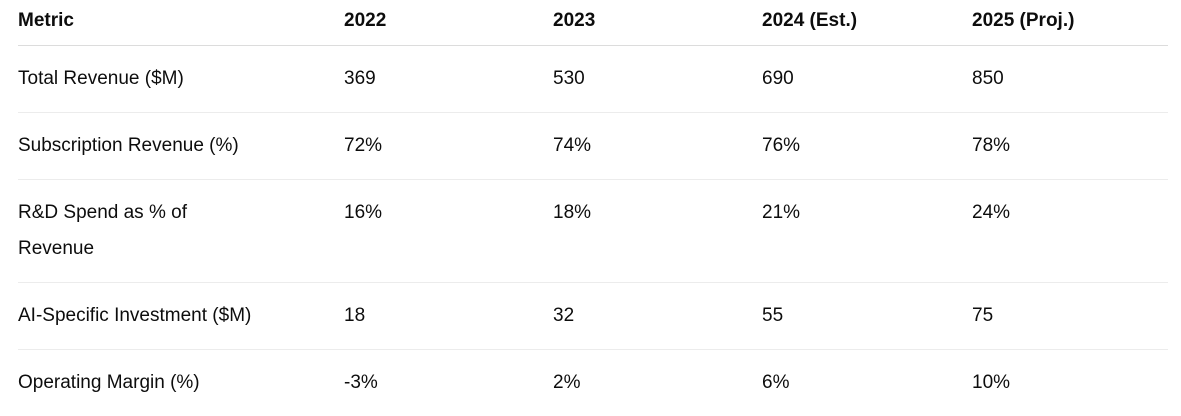 This screenshot has height=416, width=1181. Describe the element at coordinates (1070, 316) in the screenshot. I see `value-cell: 75` at that location.